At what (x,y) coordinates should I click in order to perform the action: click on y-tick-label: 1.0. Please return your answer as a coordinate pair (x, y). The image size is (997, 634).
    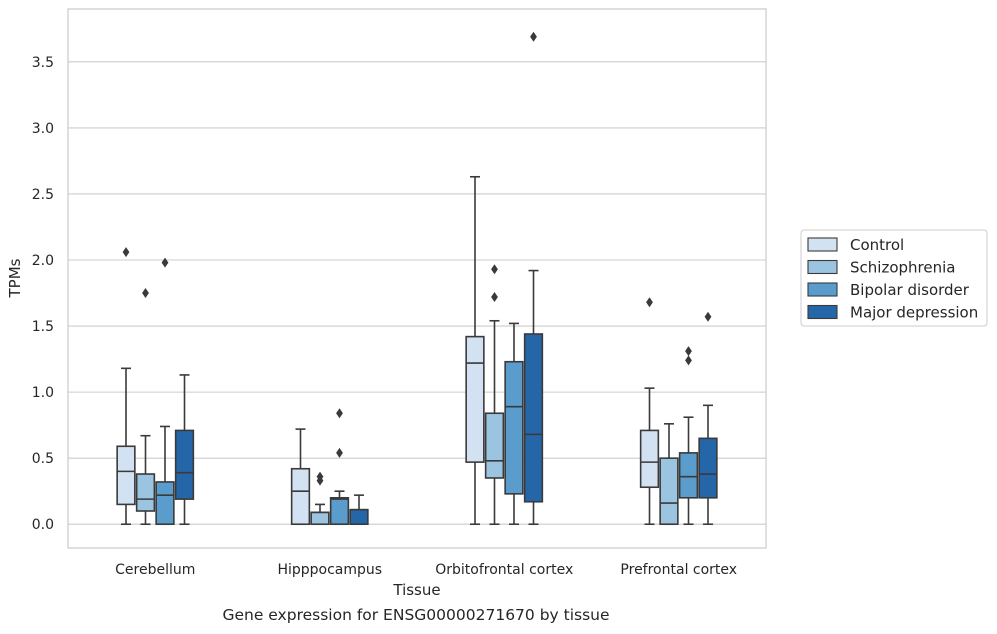
    Looking at the image, I should click on (43, 393).